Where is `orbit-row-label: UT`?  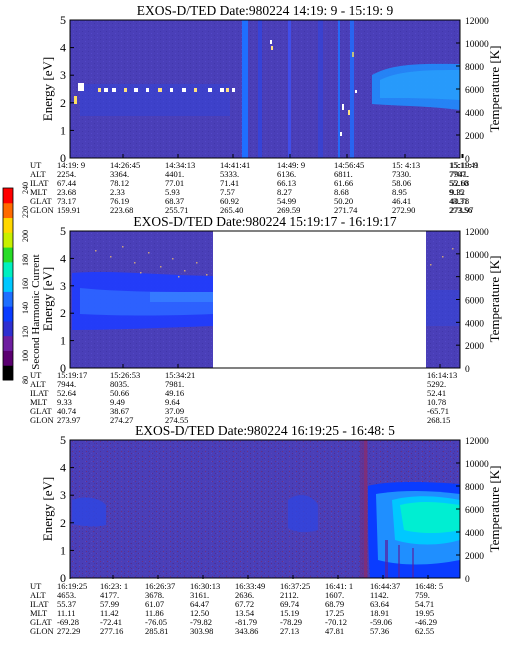 orbit-row-label: UT is located at coordinates (36, 375).